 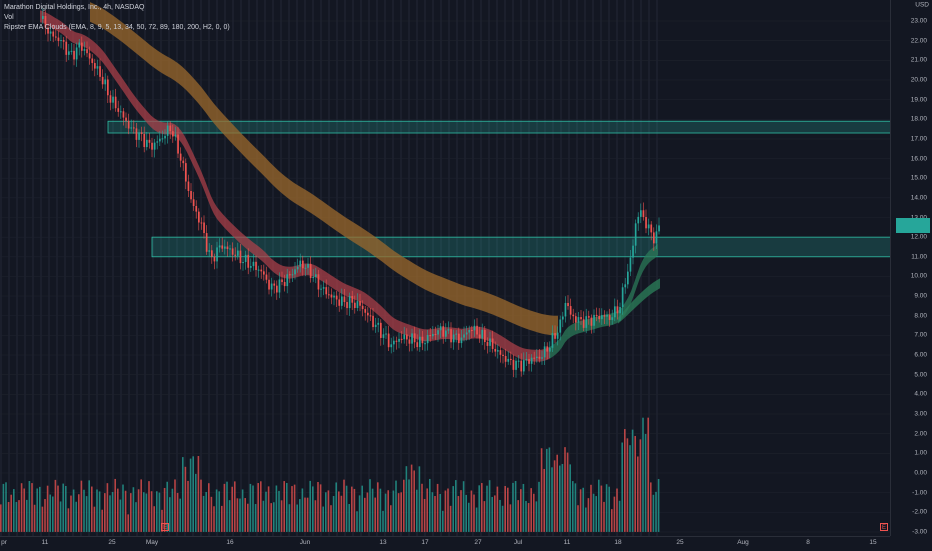 I want to click on time-tick-label: 27, so click(x=478, y=542).